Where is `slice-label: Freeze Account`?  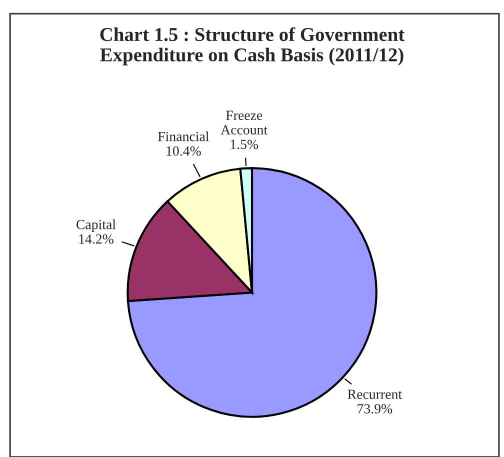 slice-label: Freeze Account is located at coordinates (244, 122).